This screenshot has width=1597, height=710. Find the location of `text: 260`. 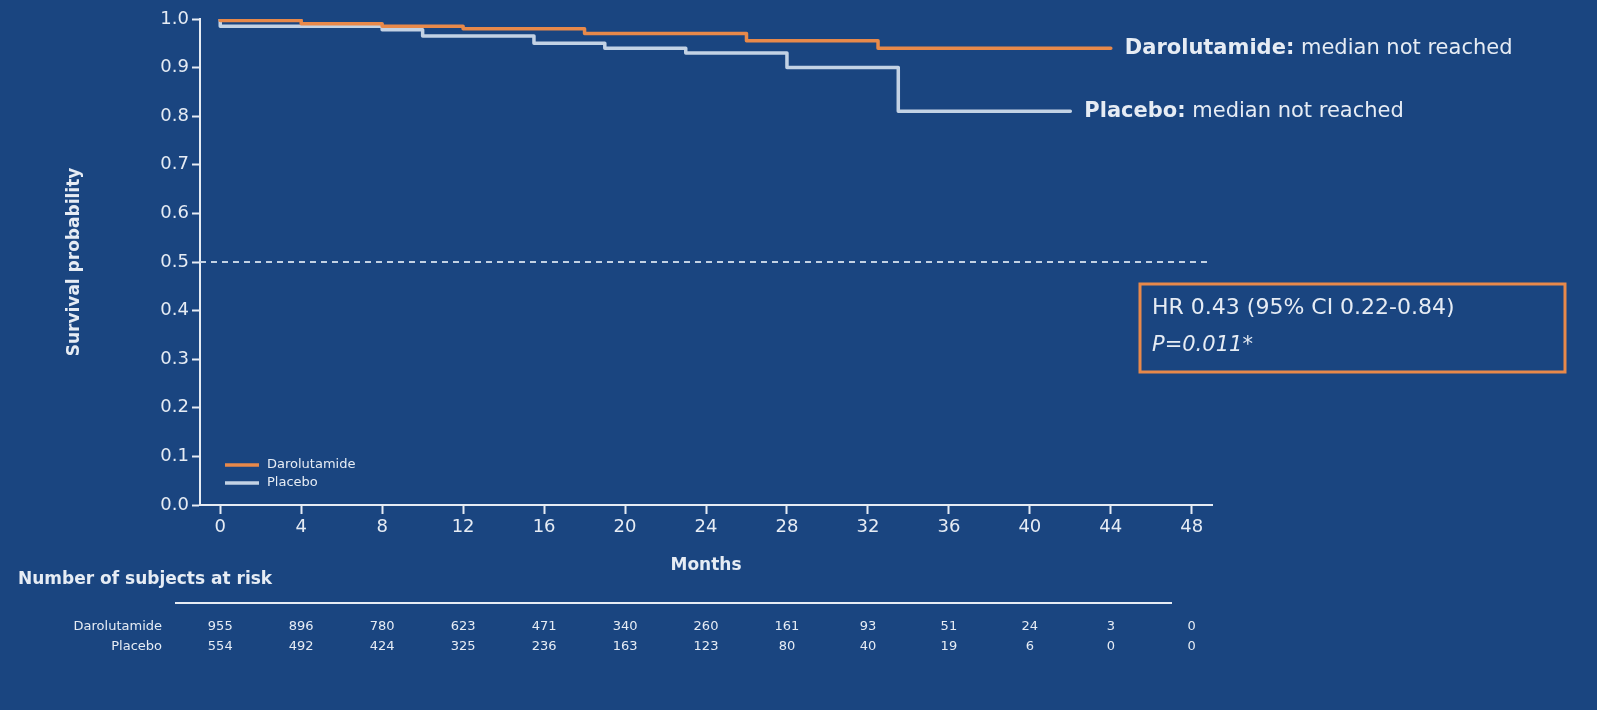

text: 260 is located at coordinates (706, 626).